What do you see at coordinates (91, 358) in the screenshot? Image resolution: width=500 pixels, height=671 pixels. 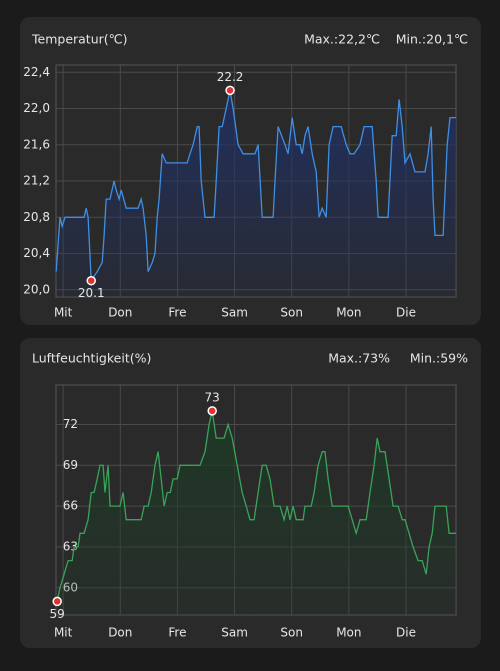 I see `chart-title: Luftfeuchtigkeit(%)` at bounding box center [91, 358].